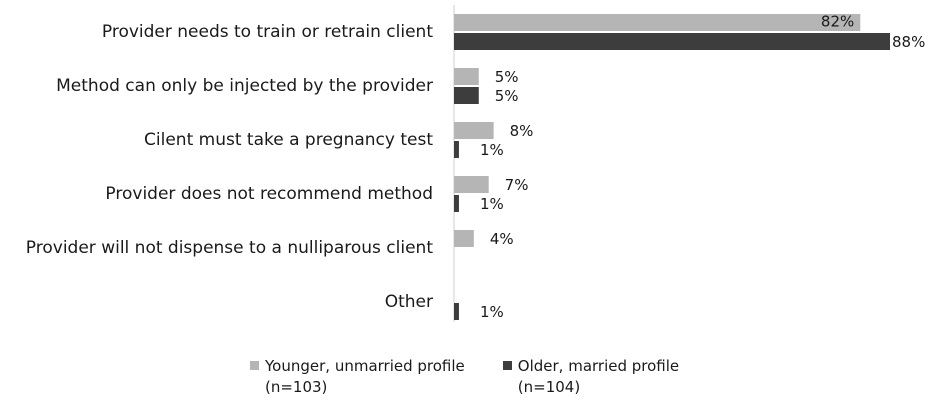  What do you see at coordinates (507, 365) in the screenshot?
I see `legend-swatch-older` at bounding box center [507, 365].